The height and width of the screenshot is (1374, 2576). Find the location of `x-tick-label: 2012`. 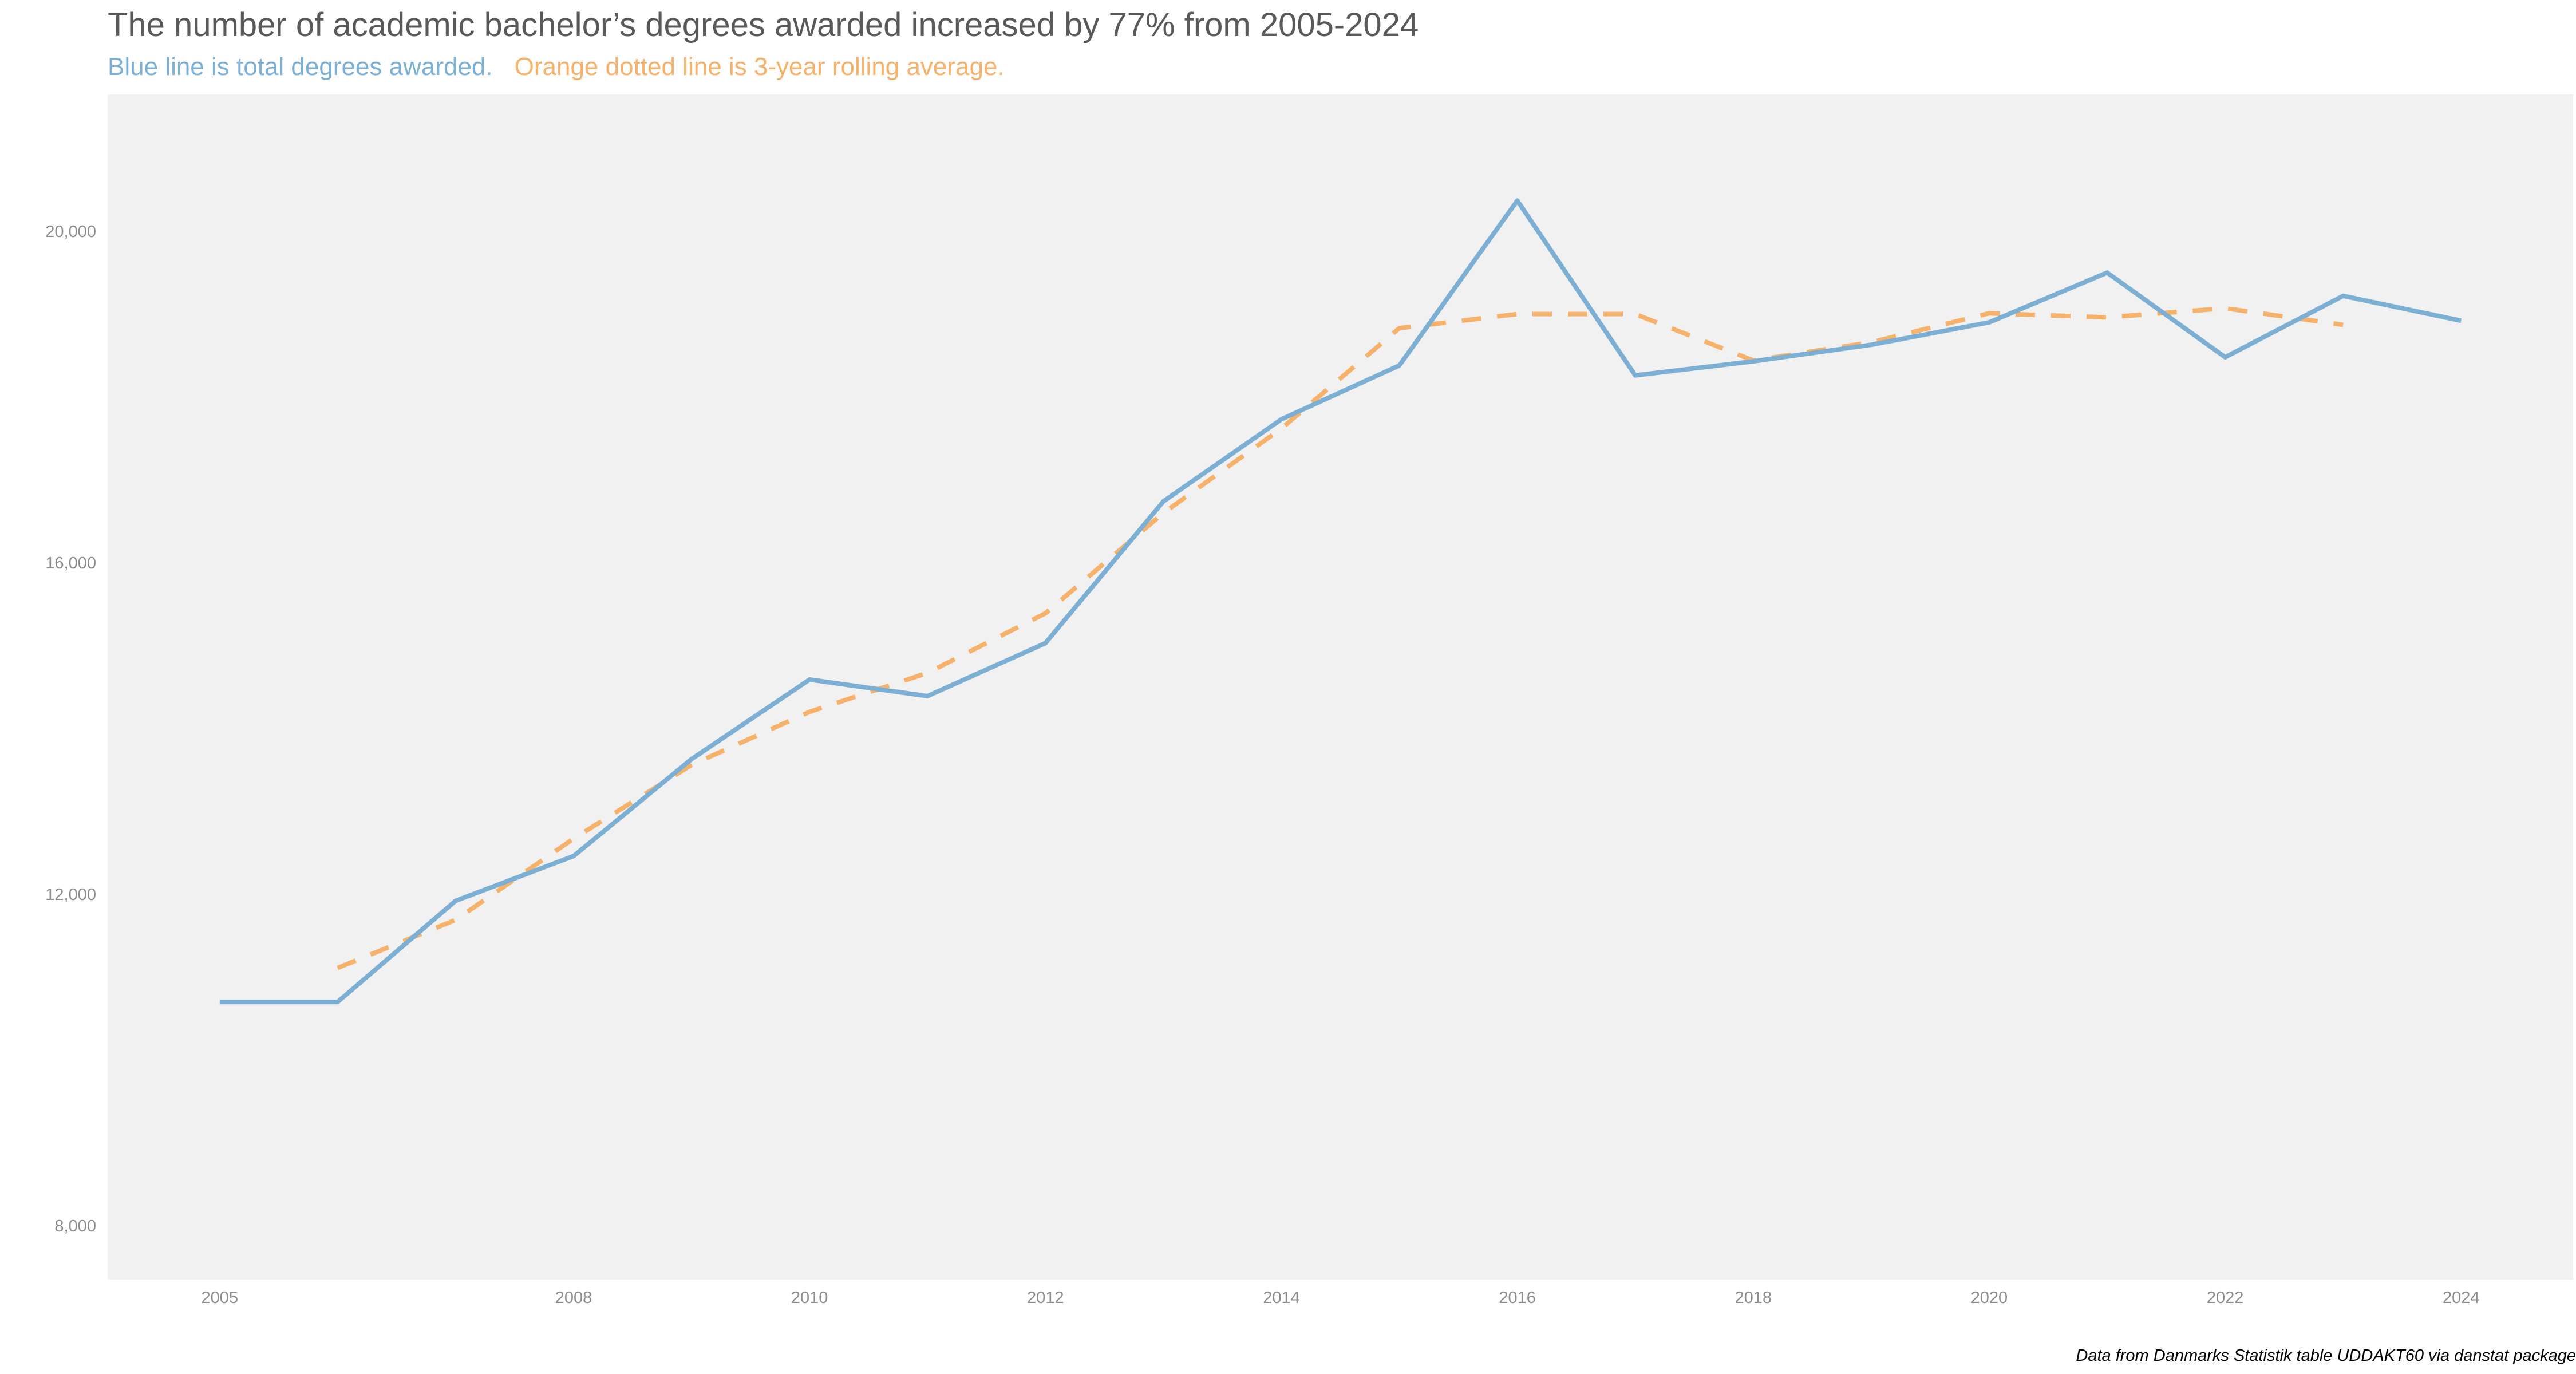

x-tick-label: 2012 is located at coordinates (1045, 1298).